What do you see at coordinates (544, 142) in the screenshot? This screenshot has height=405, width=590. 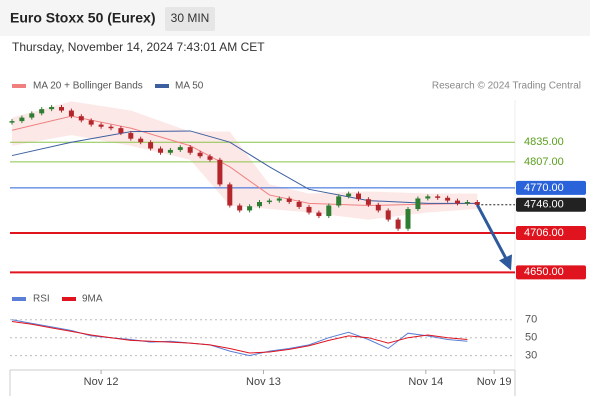 I see `level-label: 4835.00` at bounding box center [544, 142].